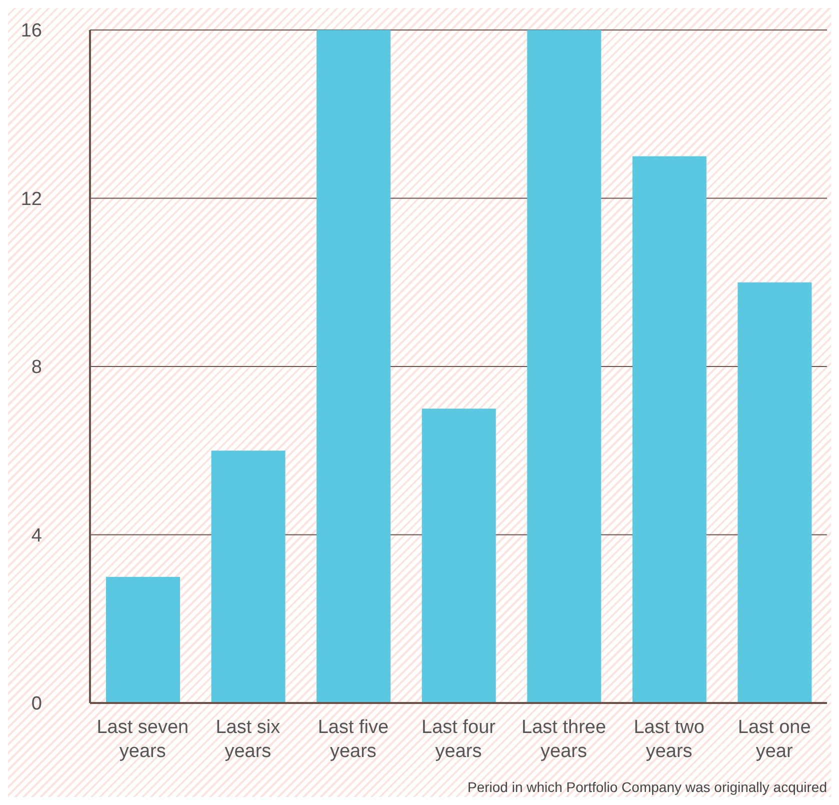  I want to click on y-tick-label: 16, so click(31, 31).